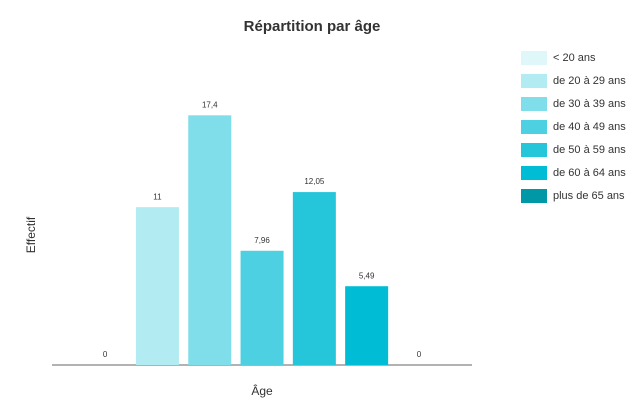  Describe the element at coordinates (31, 234) in the screenshot. I see `y-axis-label: Effectif` at that location.